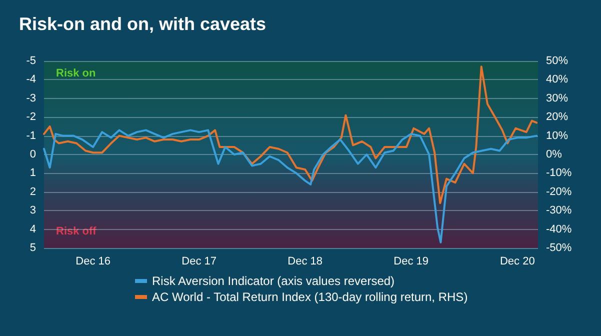  What do you see at coordinates (557, 61) in the screenshot?
I see `y2-tick-label: 50%` at bounding box center [557, 61].